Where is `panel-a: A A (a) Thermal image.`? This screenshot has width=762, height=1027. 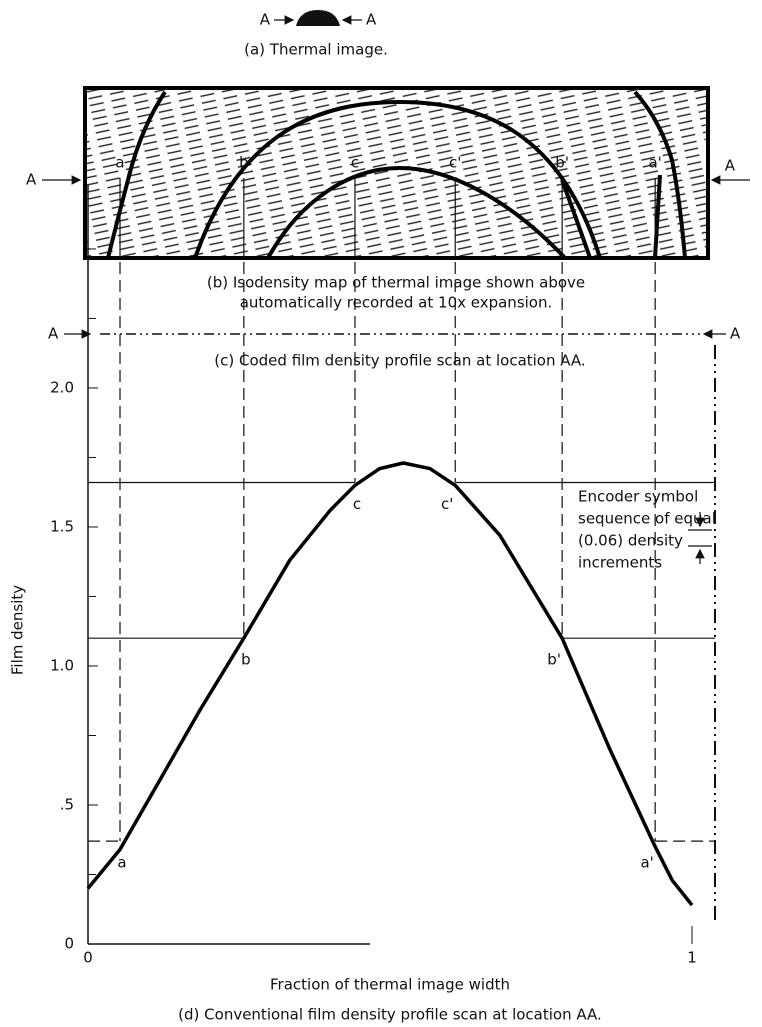
panel-a: A A (a) Thermal image. is located at coordinates (316, 34).